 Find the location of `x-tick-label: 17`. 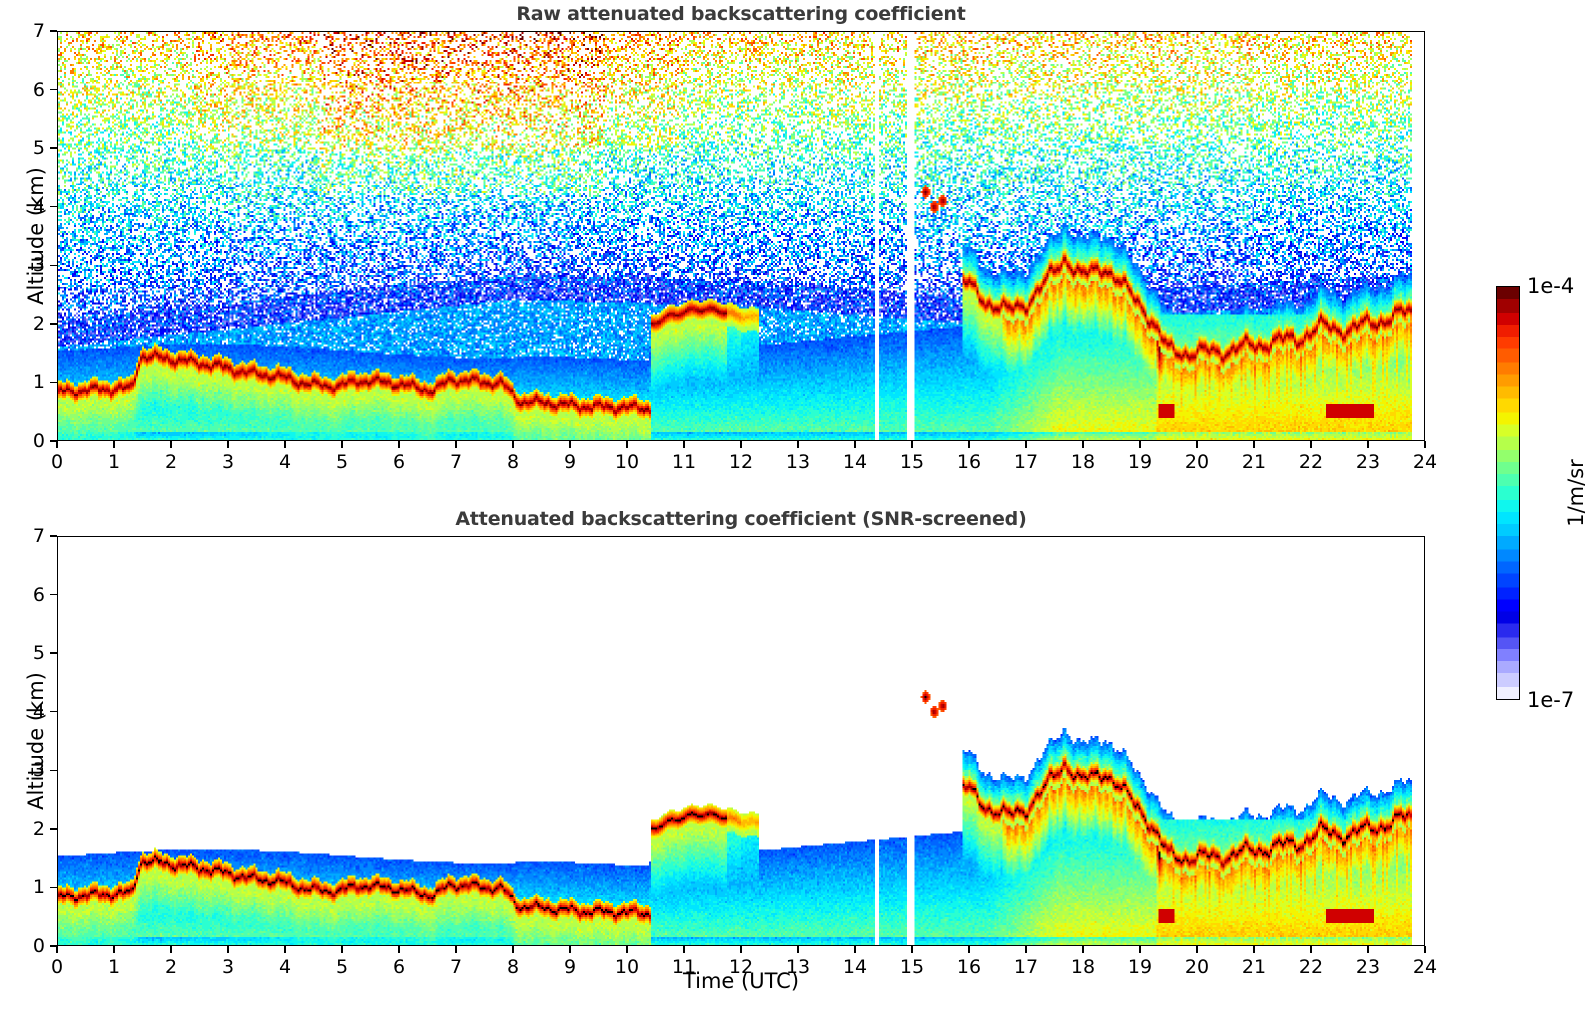

x-tick-label: 17 is located at coordinates (1026, 967).